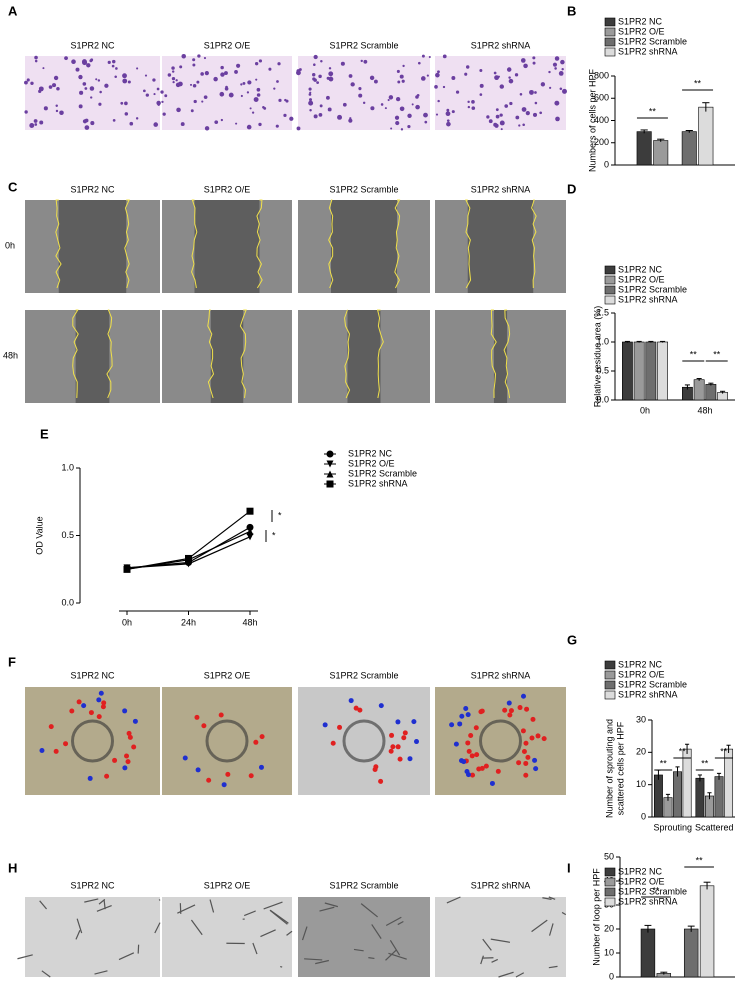 This screenshot has width=741, height=983. I want to click on panel-letter: I, so click(569, 867).